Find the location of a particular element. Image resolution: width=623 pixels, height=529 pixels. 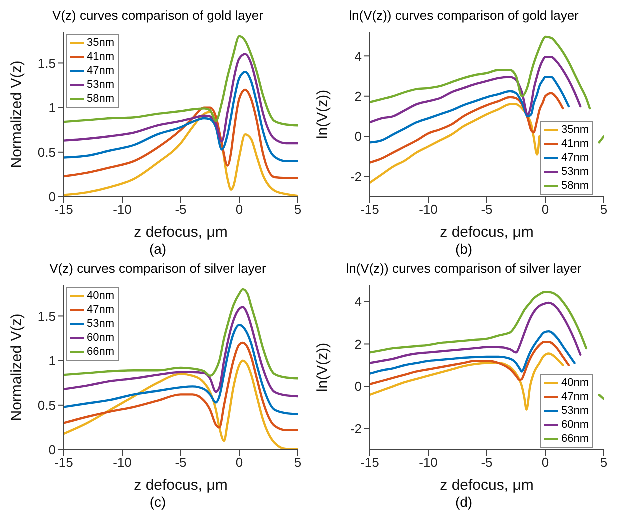

text: (c) is located at coordinates (158, 502).